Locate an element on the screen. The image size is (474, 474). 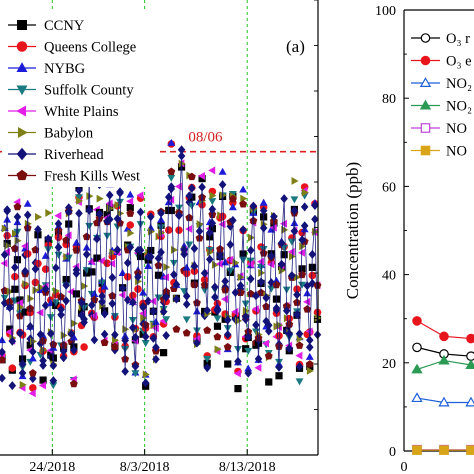
legend-item: Queens College is located at coordinates (72, 48).